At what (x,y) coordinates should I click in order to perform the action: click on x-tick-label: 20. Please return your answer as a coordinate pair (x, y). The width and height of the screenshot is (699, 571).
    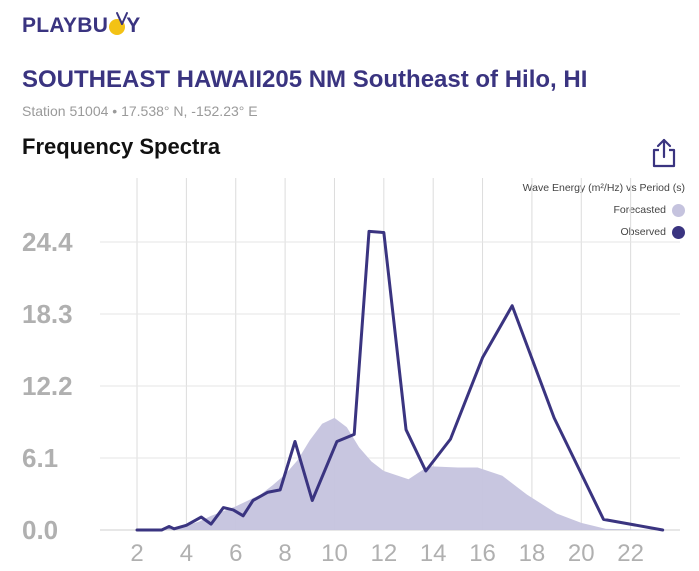
    Looking at the image, I should click on (581, 553).